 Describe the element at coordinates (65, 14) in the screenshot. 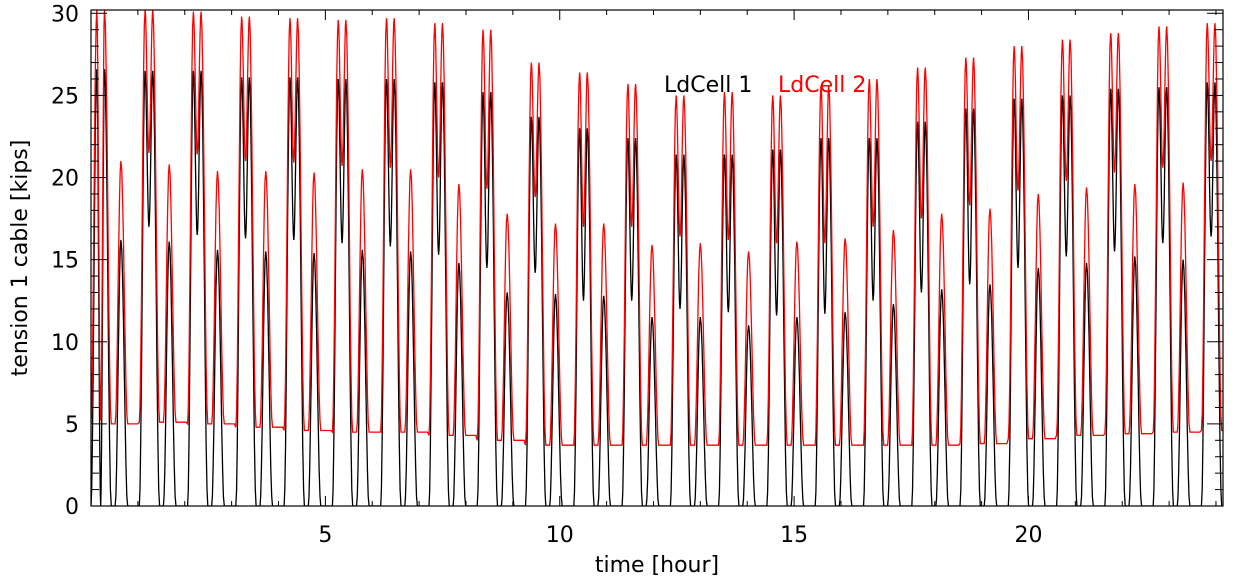

I see `y-tick-label: 30` at that location.